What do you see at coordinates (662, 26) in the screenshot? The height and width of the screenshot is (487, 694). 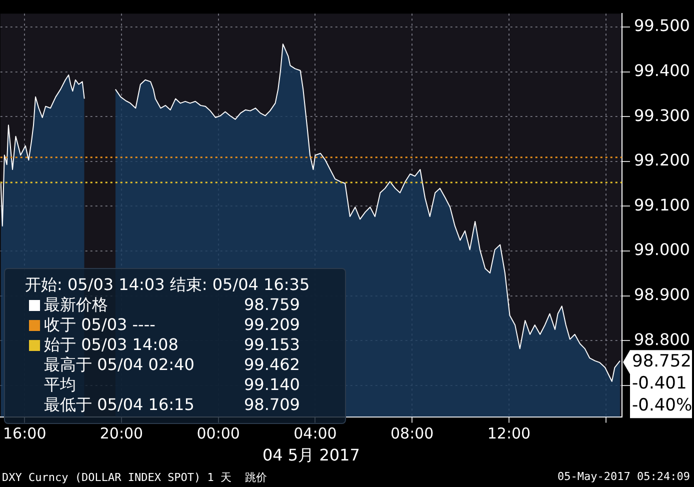 I see `y-tick-label: 99.500` at bounding box center [662, 26].